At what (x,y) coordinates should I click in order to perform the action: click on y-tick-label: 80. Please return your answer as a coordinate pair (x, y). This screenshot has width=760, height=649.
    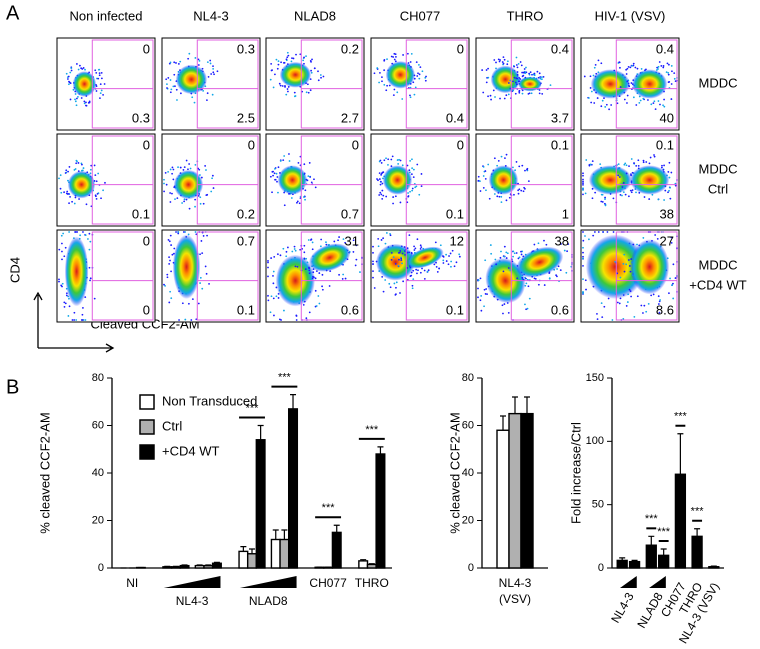
    Looking at the image, I should click on (98, 378).